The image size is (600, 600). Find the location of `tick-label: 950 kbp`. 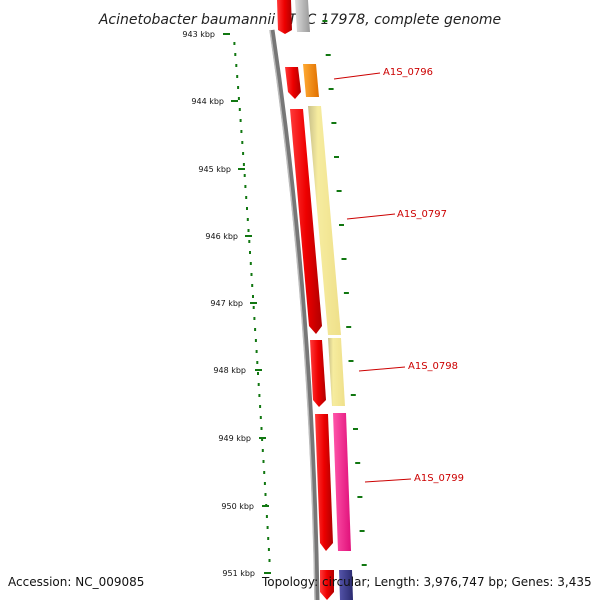

tick-label: 950 kbp is located at coordinates (237, 506).